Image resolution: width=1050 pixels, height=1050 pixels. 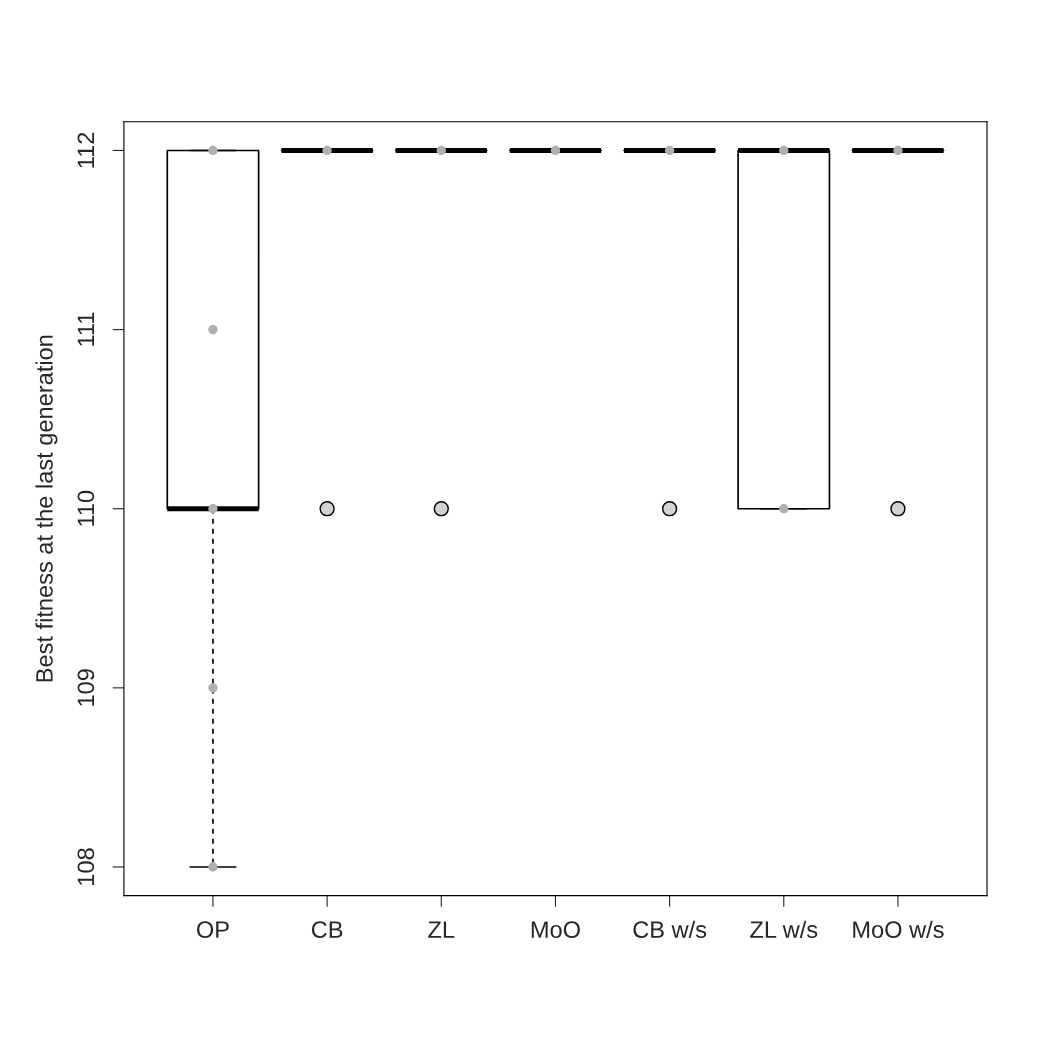 I want to click on x-tick-label: ZL, so click(x=441, y=929).